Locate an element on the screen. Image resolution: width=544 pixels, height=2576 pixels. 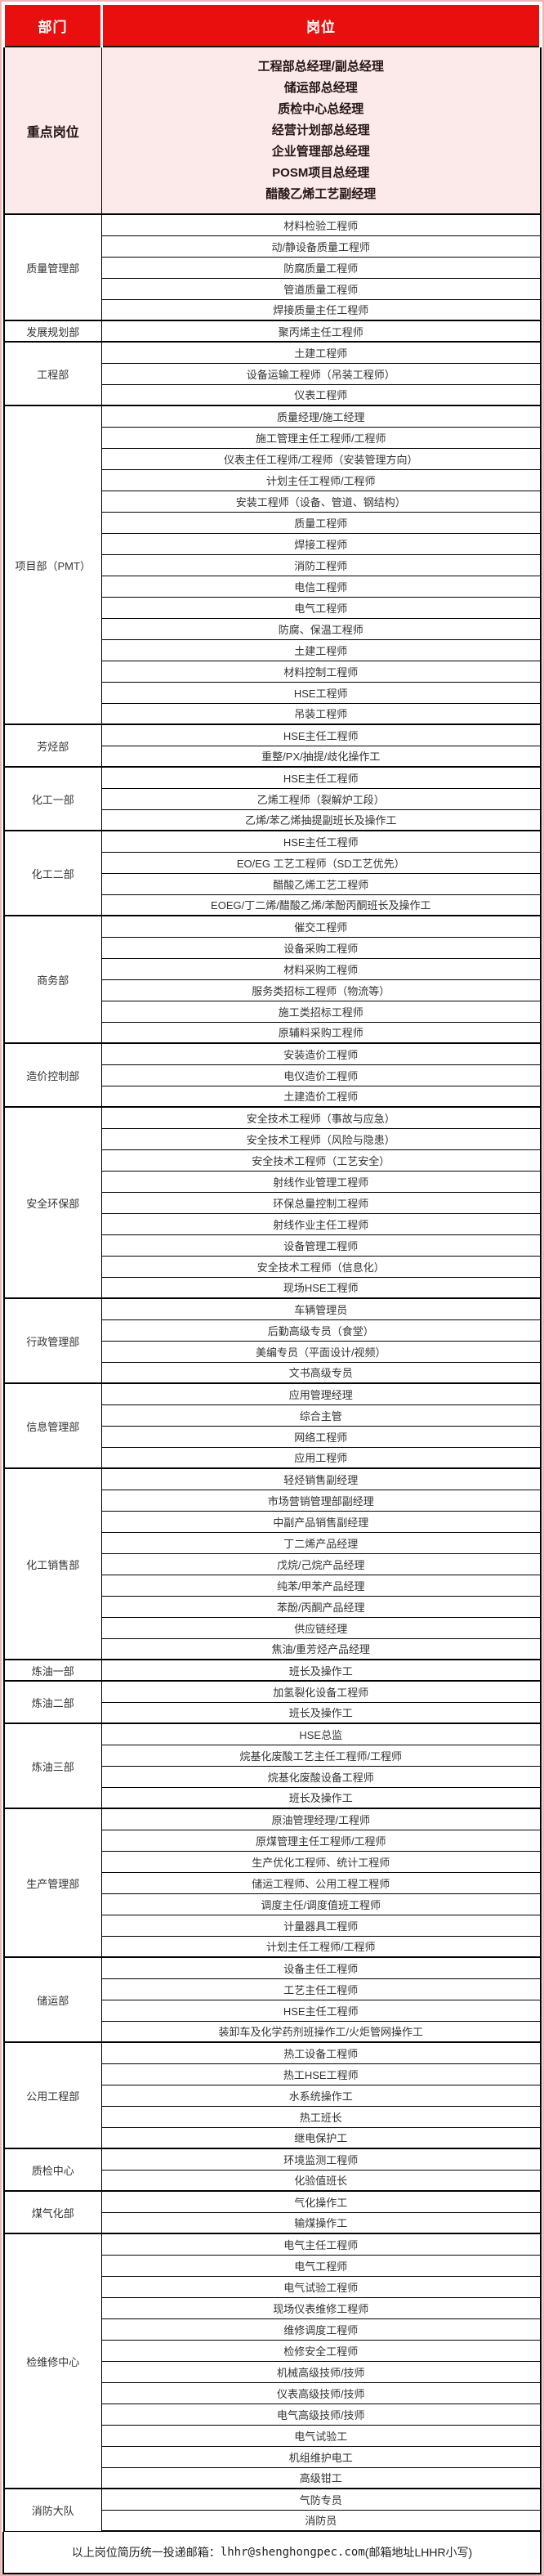
position-cell: 输煤操作工 is located at coordinates (322, 2222).